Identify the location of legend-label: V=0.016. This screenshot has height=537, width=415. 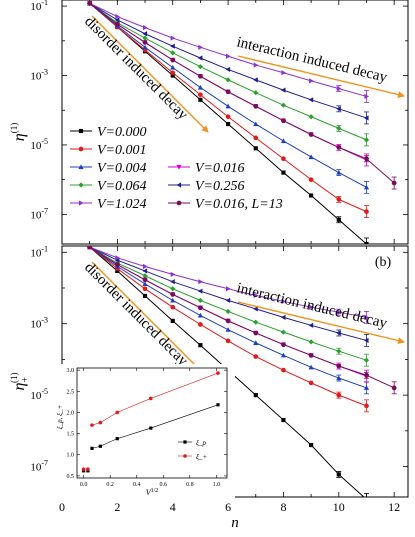
(220, 168).